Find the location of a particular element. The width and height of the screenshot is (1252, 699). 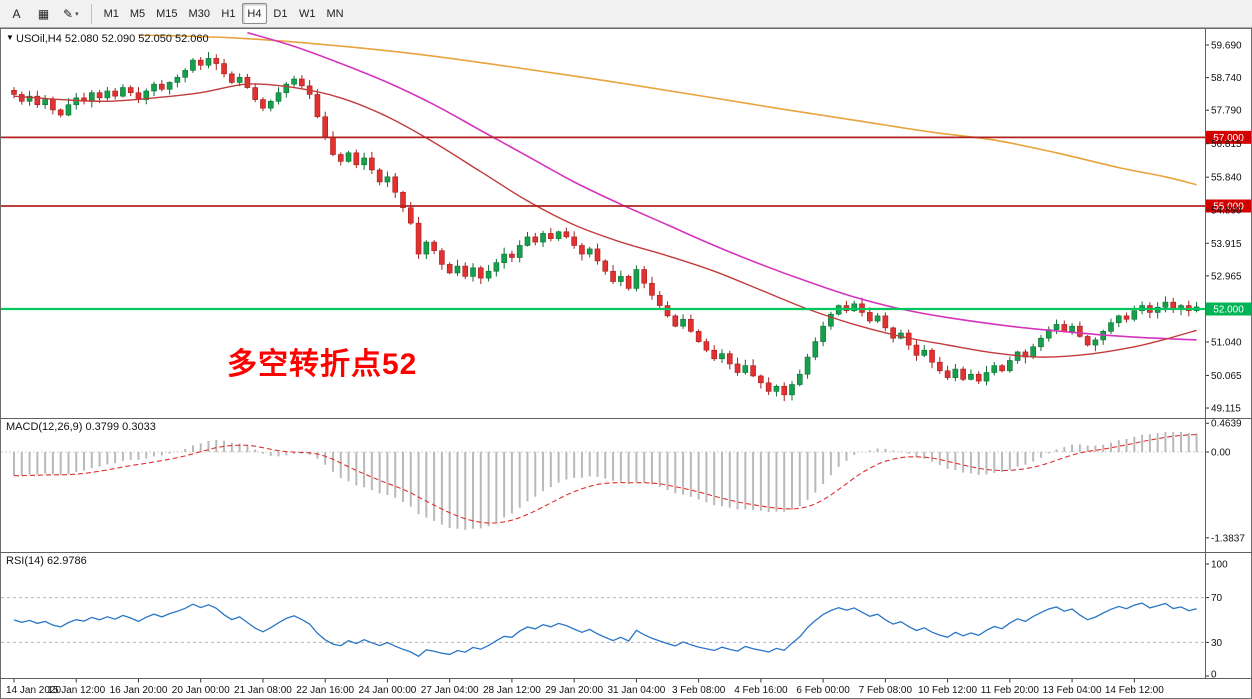

svg-text: 51.040 is located at coordinates (1226, 342).